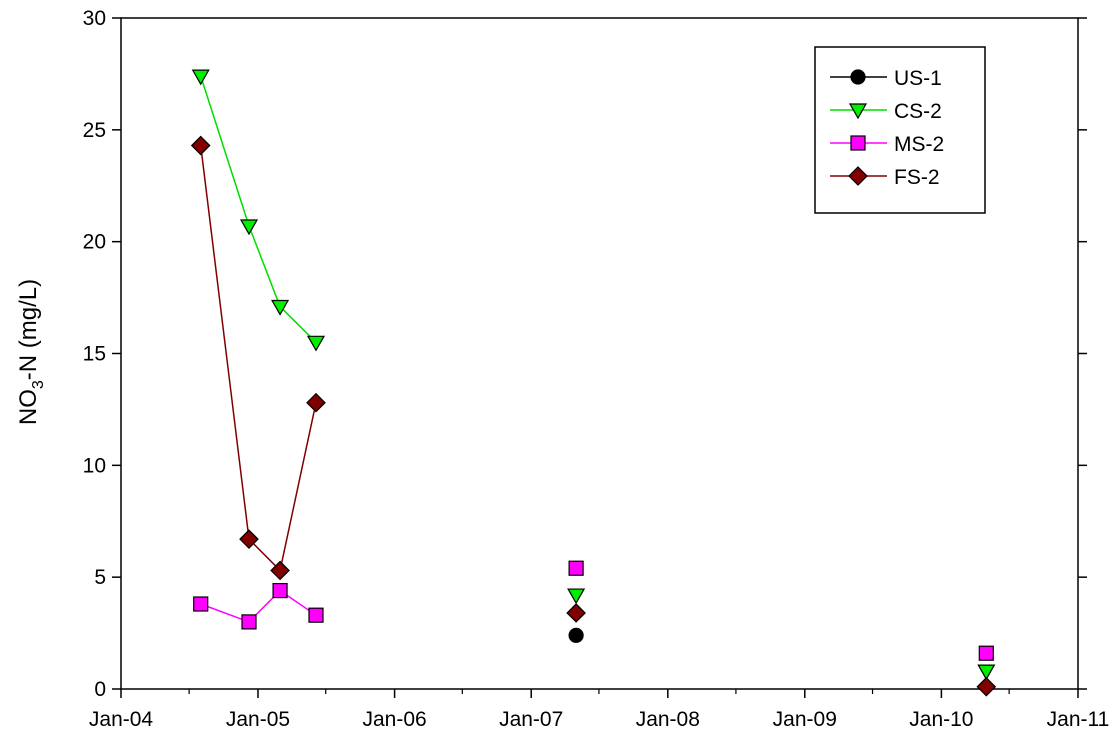  Describe the element at coordinates (918, 111) in the screenshot. I see `legend-label: CS-2` at that location.